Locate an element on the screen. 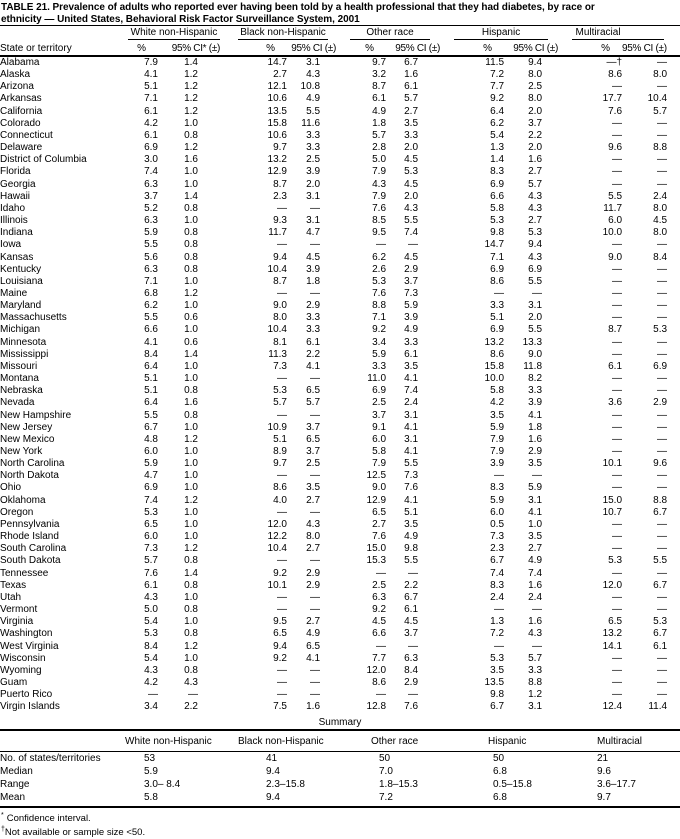  state-cell: Idaho is located at coordinates (13, 208).